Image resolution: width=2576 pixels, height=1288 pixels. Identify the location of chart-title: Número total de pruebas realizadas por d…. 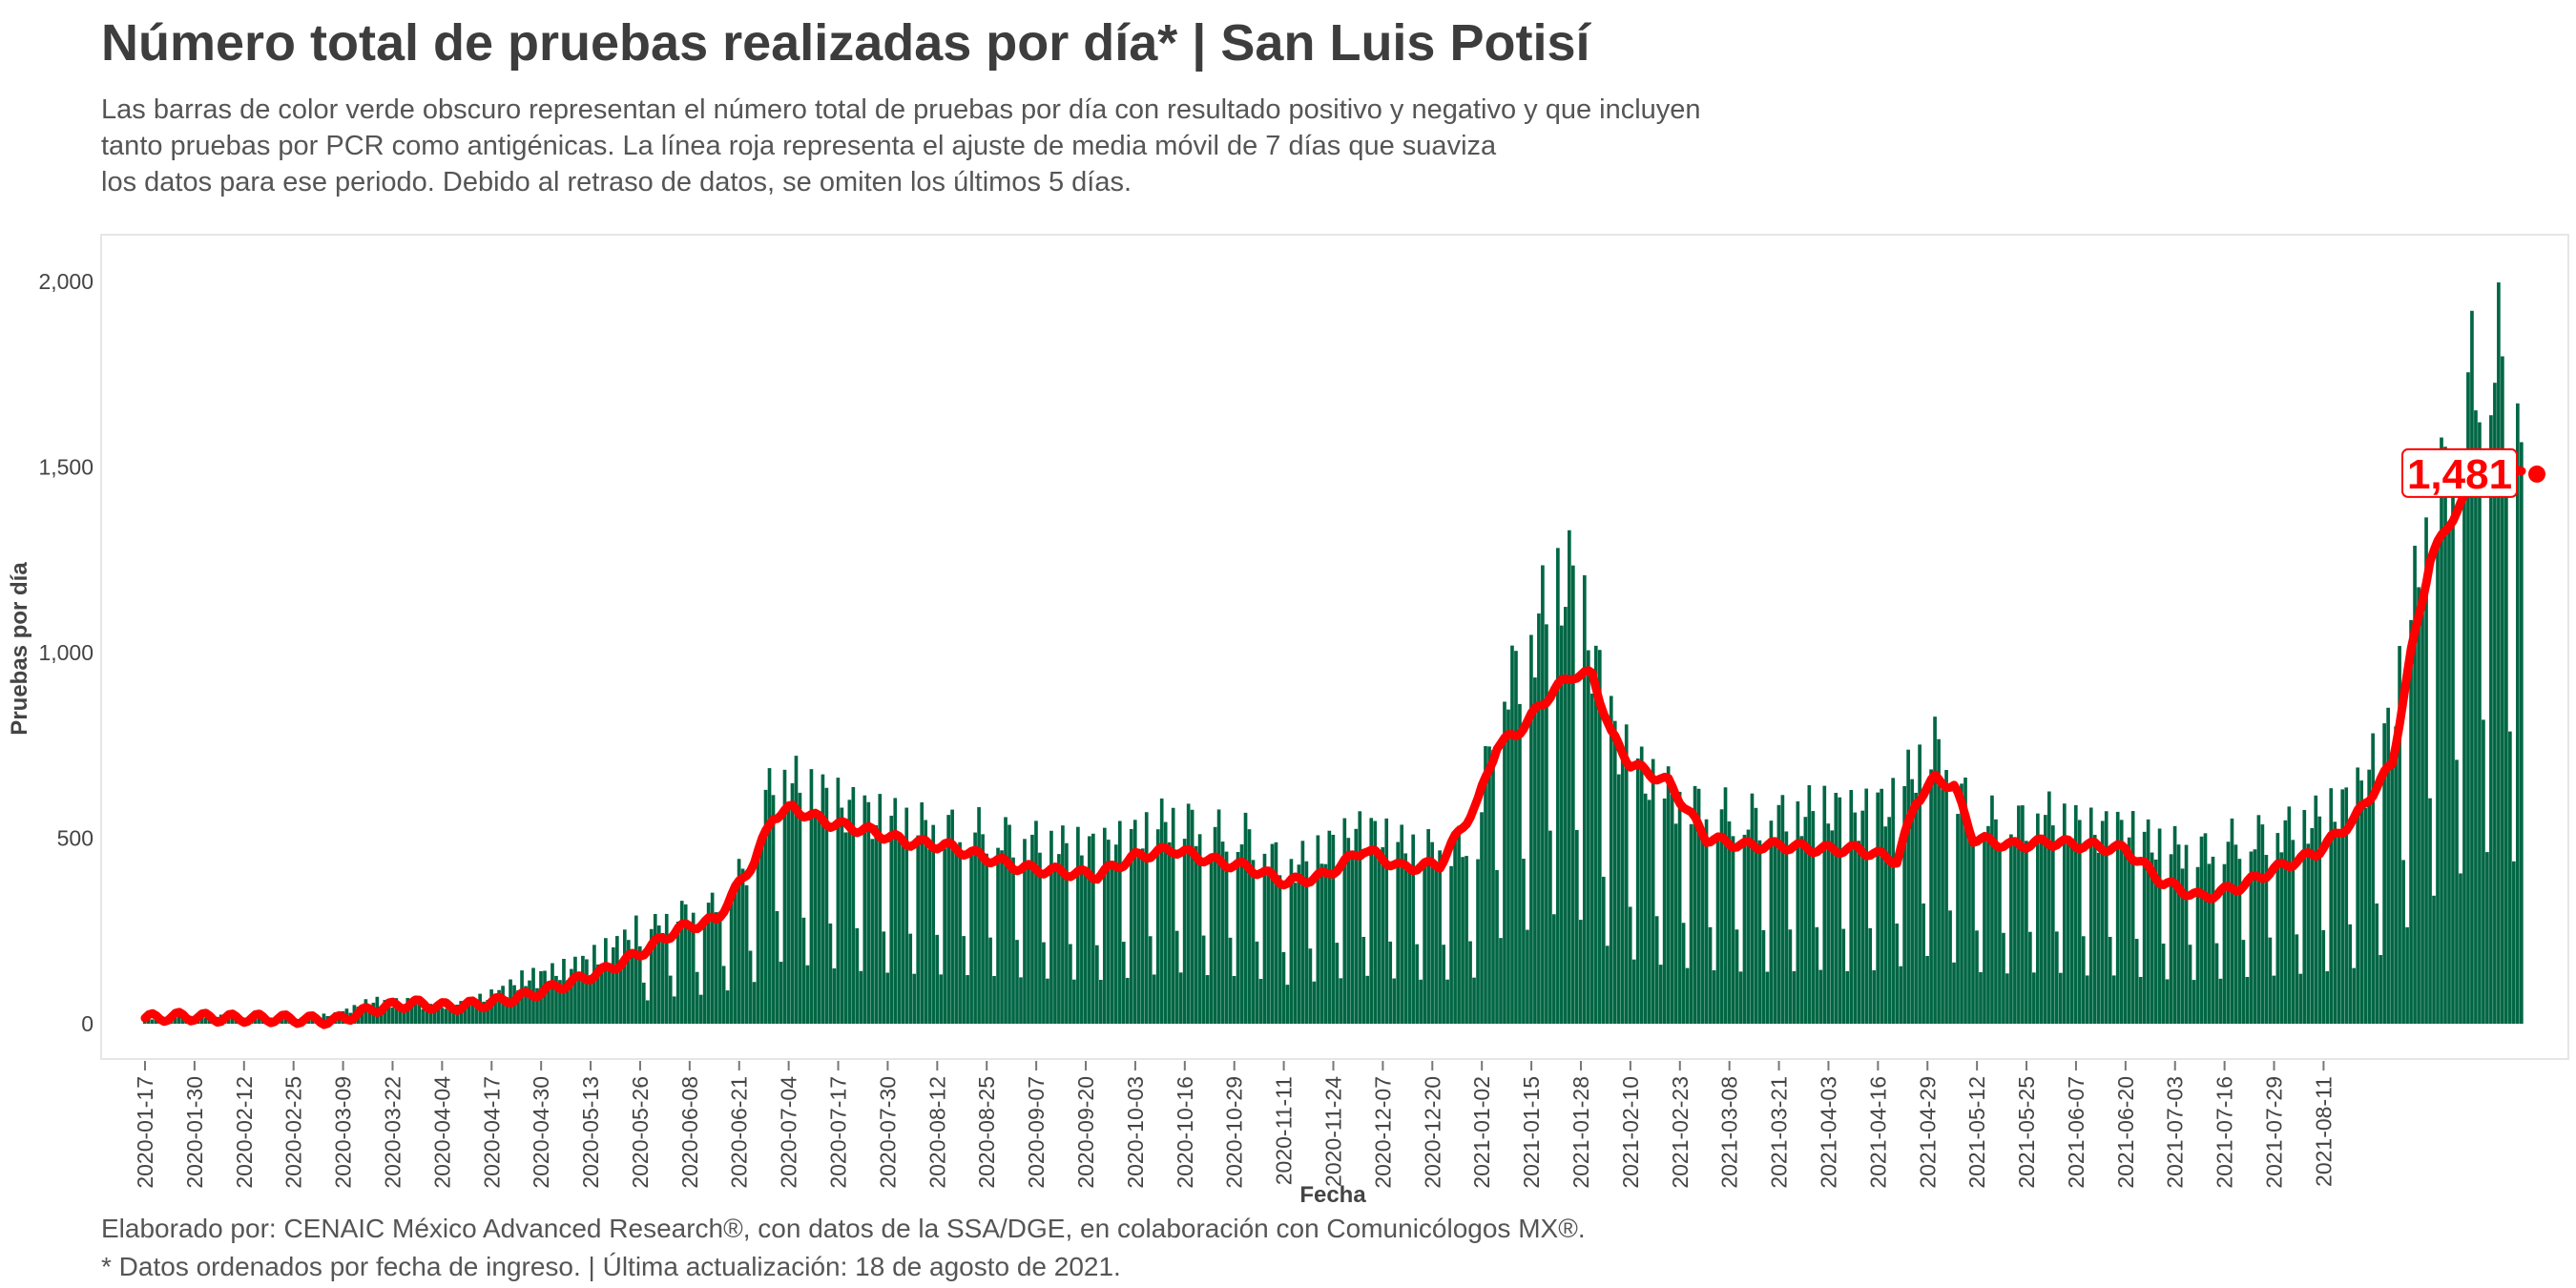
(845, 43).